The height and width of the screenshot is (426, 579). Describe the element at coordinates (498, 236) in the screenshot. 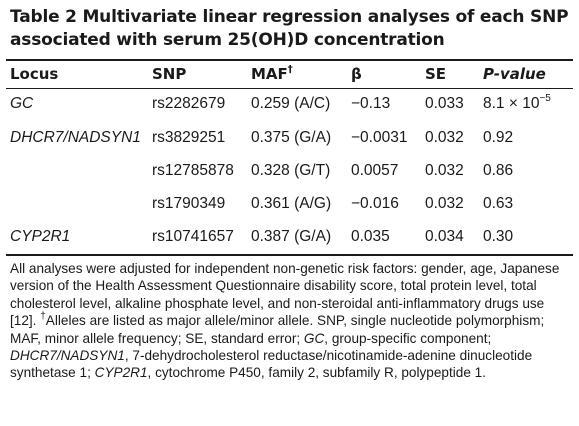

I see `row5-pvalue: 0.30` at that location.